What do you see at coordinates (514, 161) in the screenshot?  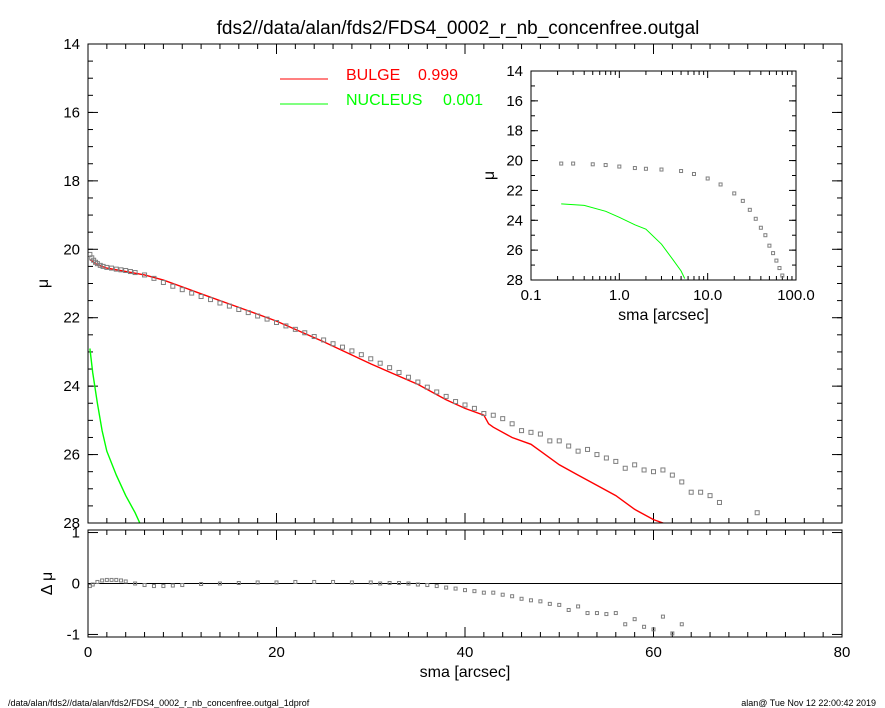 I see `y-tick-label-20: 20` at bounding box center [514, 161].